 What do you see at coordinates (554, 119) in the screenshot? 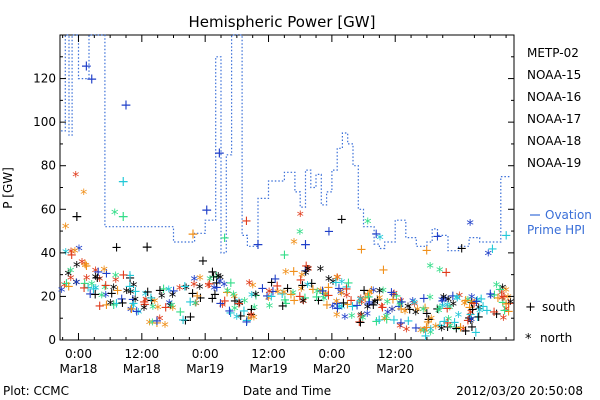
I see `legend-noaa17: NOAA-17` at bounding box center [554, 119].